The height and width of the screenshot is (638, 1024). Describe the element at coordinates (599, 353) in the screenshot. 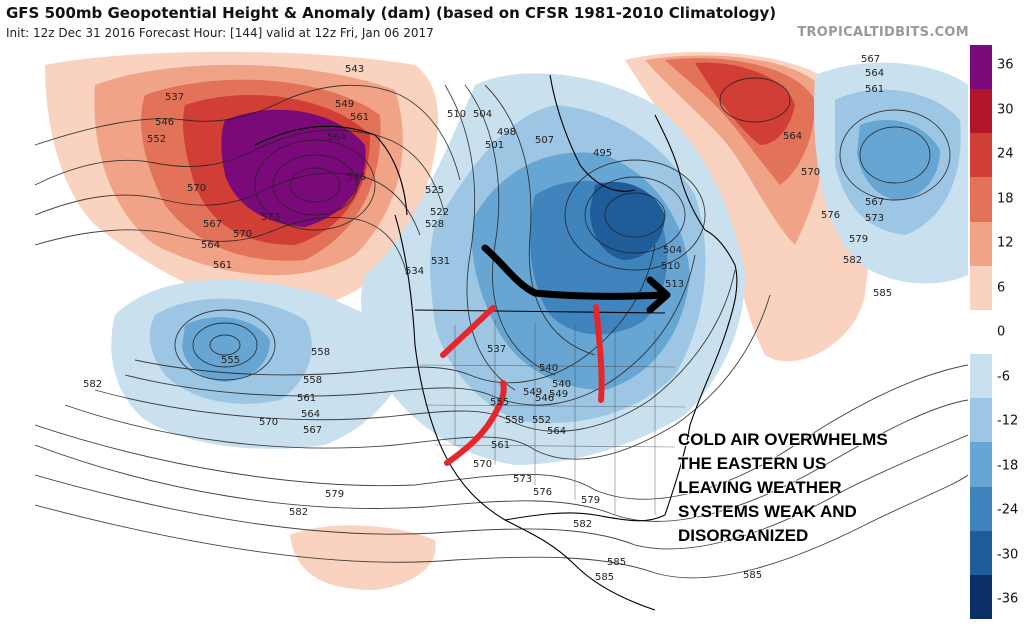

I see `red-boundary-eastern` at that location.